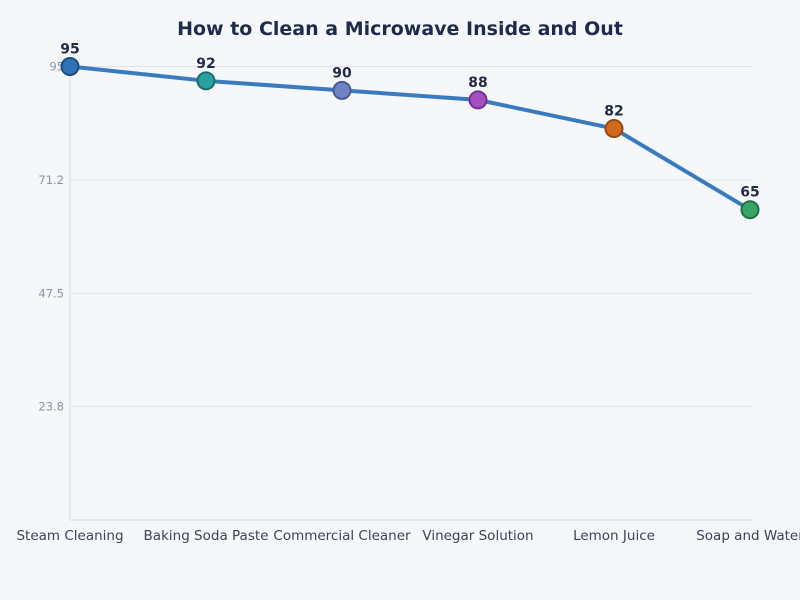 The image size is (800, 600). Describe the element at coordinates (477, 83) in the screenshot. I see `data-point-label: 88` at that location.